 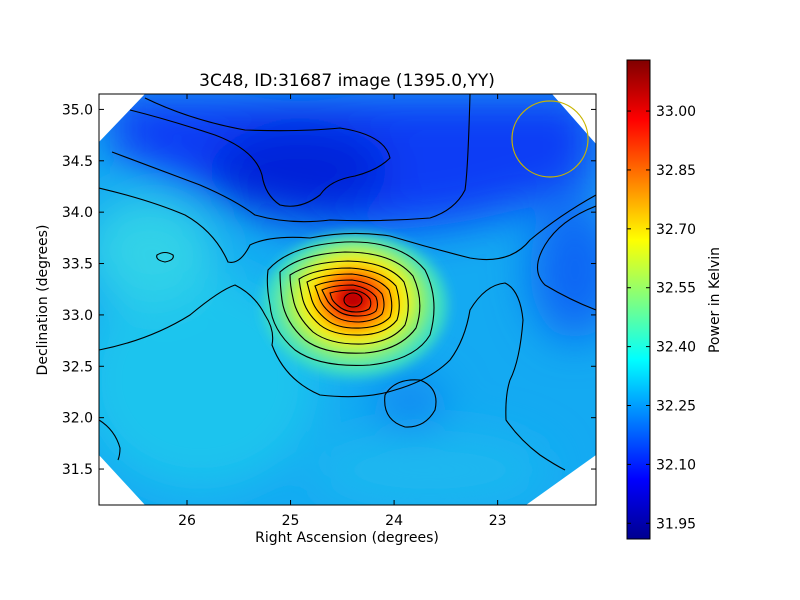 What do you see at coordinates (394, 521) in the screenshot?
I see `x-tick-label: 24` at bounding box center [394, 521].